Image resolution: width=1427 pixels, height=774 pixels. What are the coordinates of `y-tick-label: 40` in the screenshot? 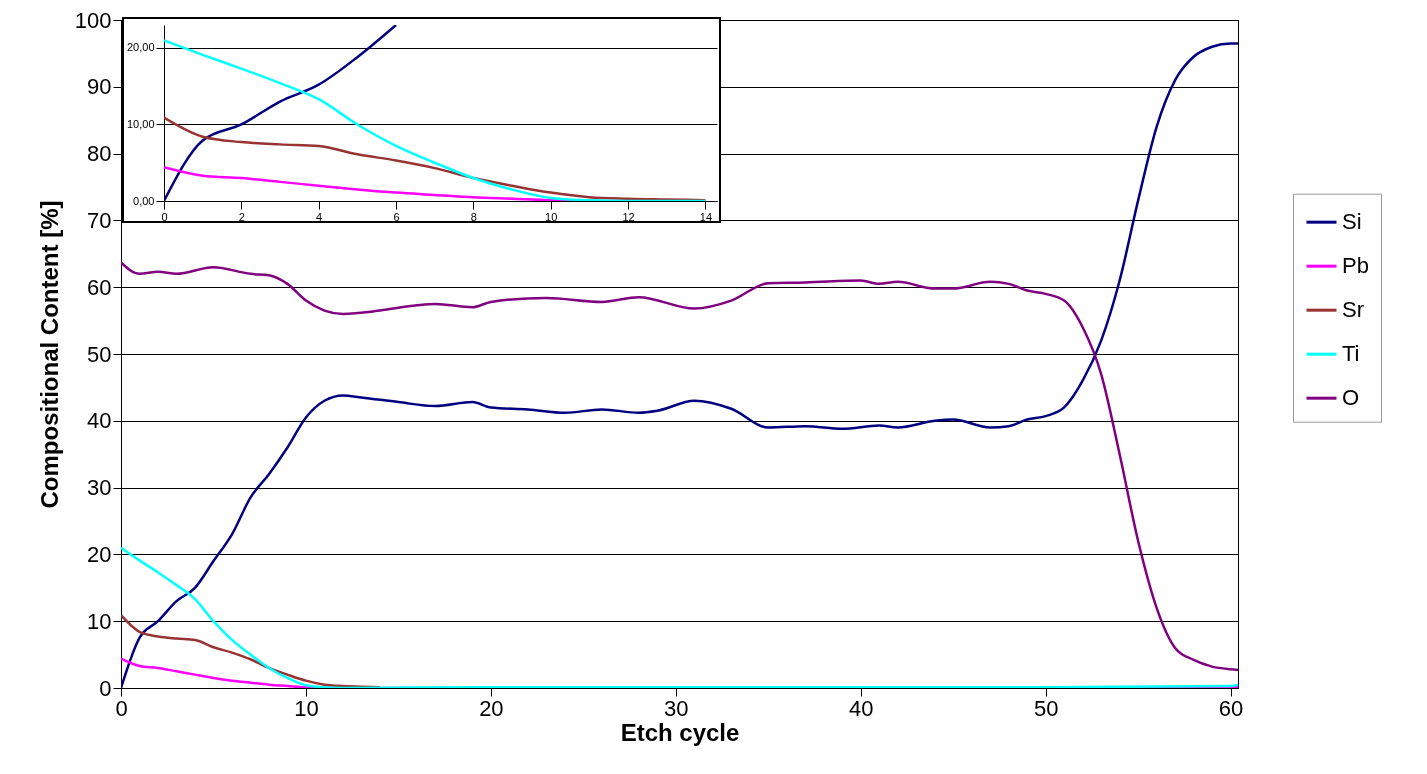 It's located at (99, 421).